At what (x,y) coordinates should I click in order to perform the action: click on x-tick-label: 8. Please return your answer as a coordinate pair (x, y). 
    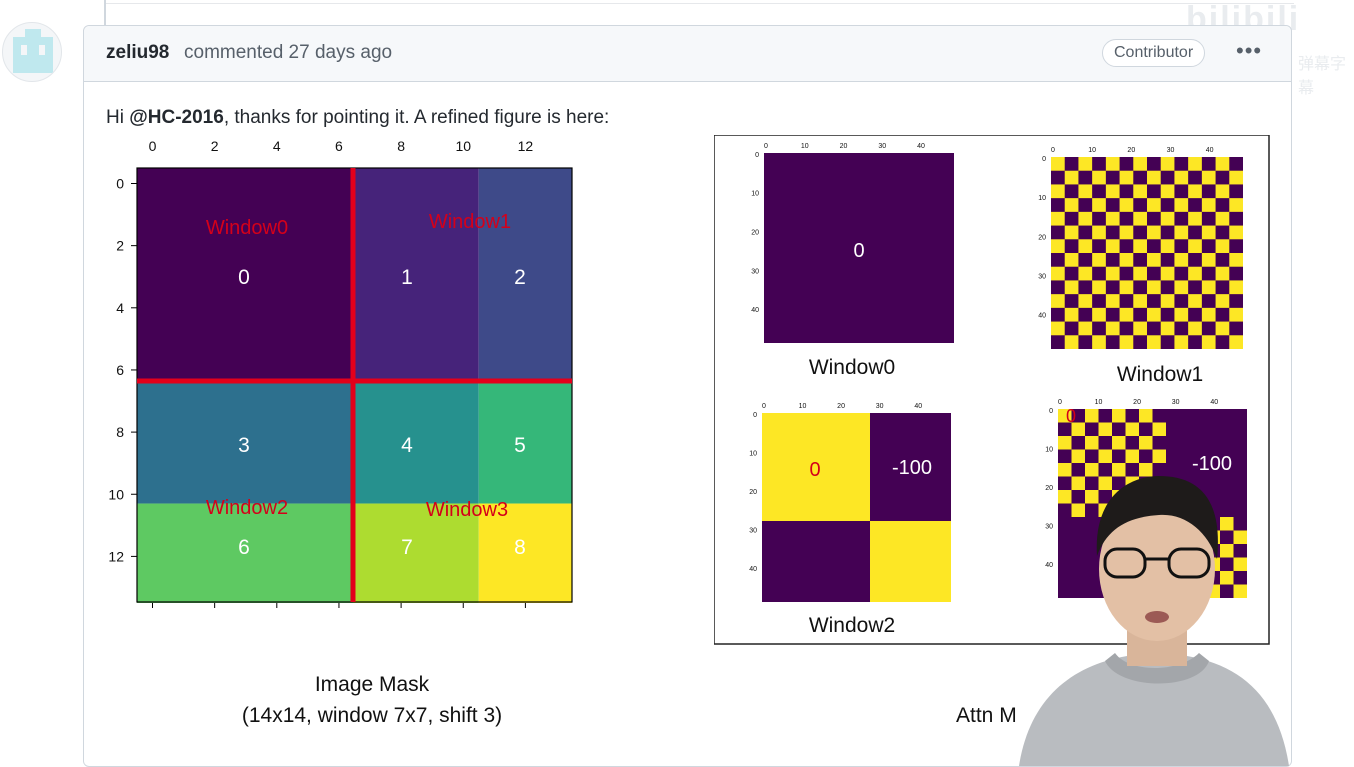
    Looking at the image, I should click on (401, 146).